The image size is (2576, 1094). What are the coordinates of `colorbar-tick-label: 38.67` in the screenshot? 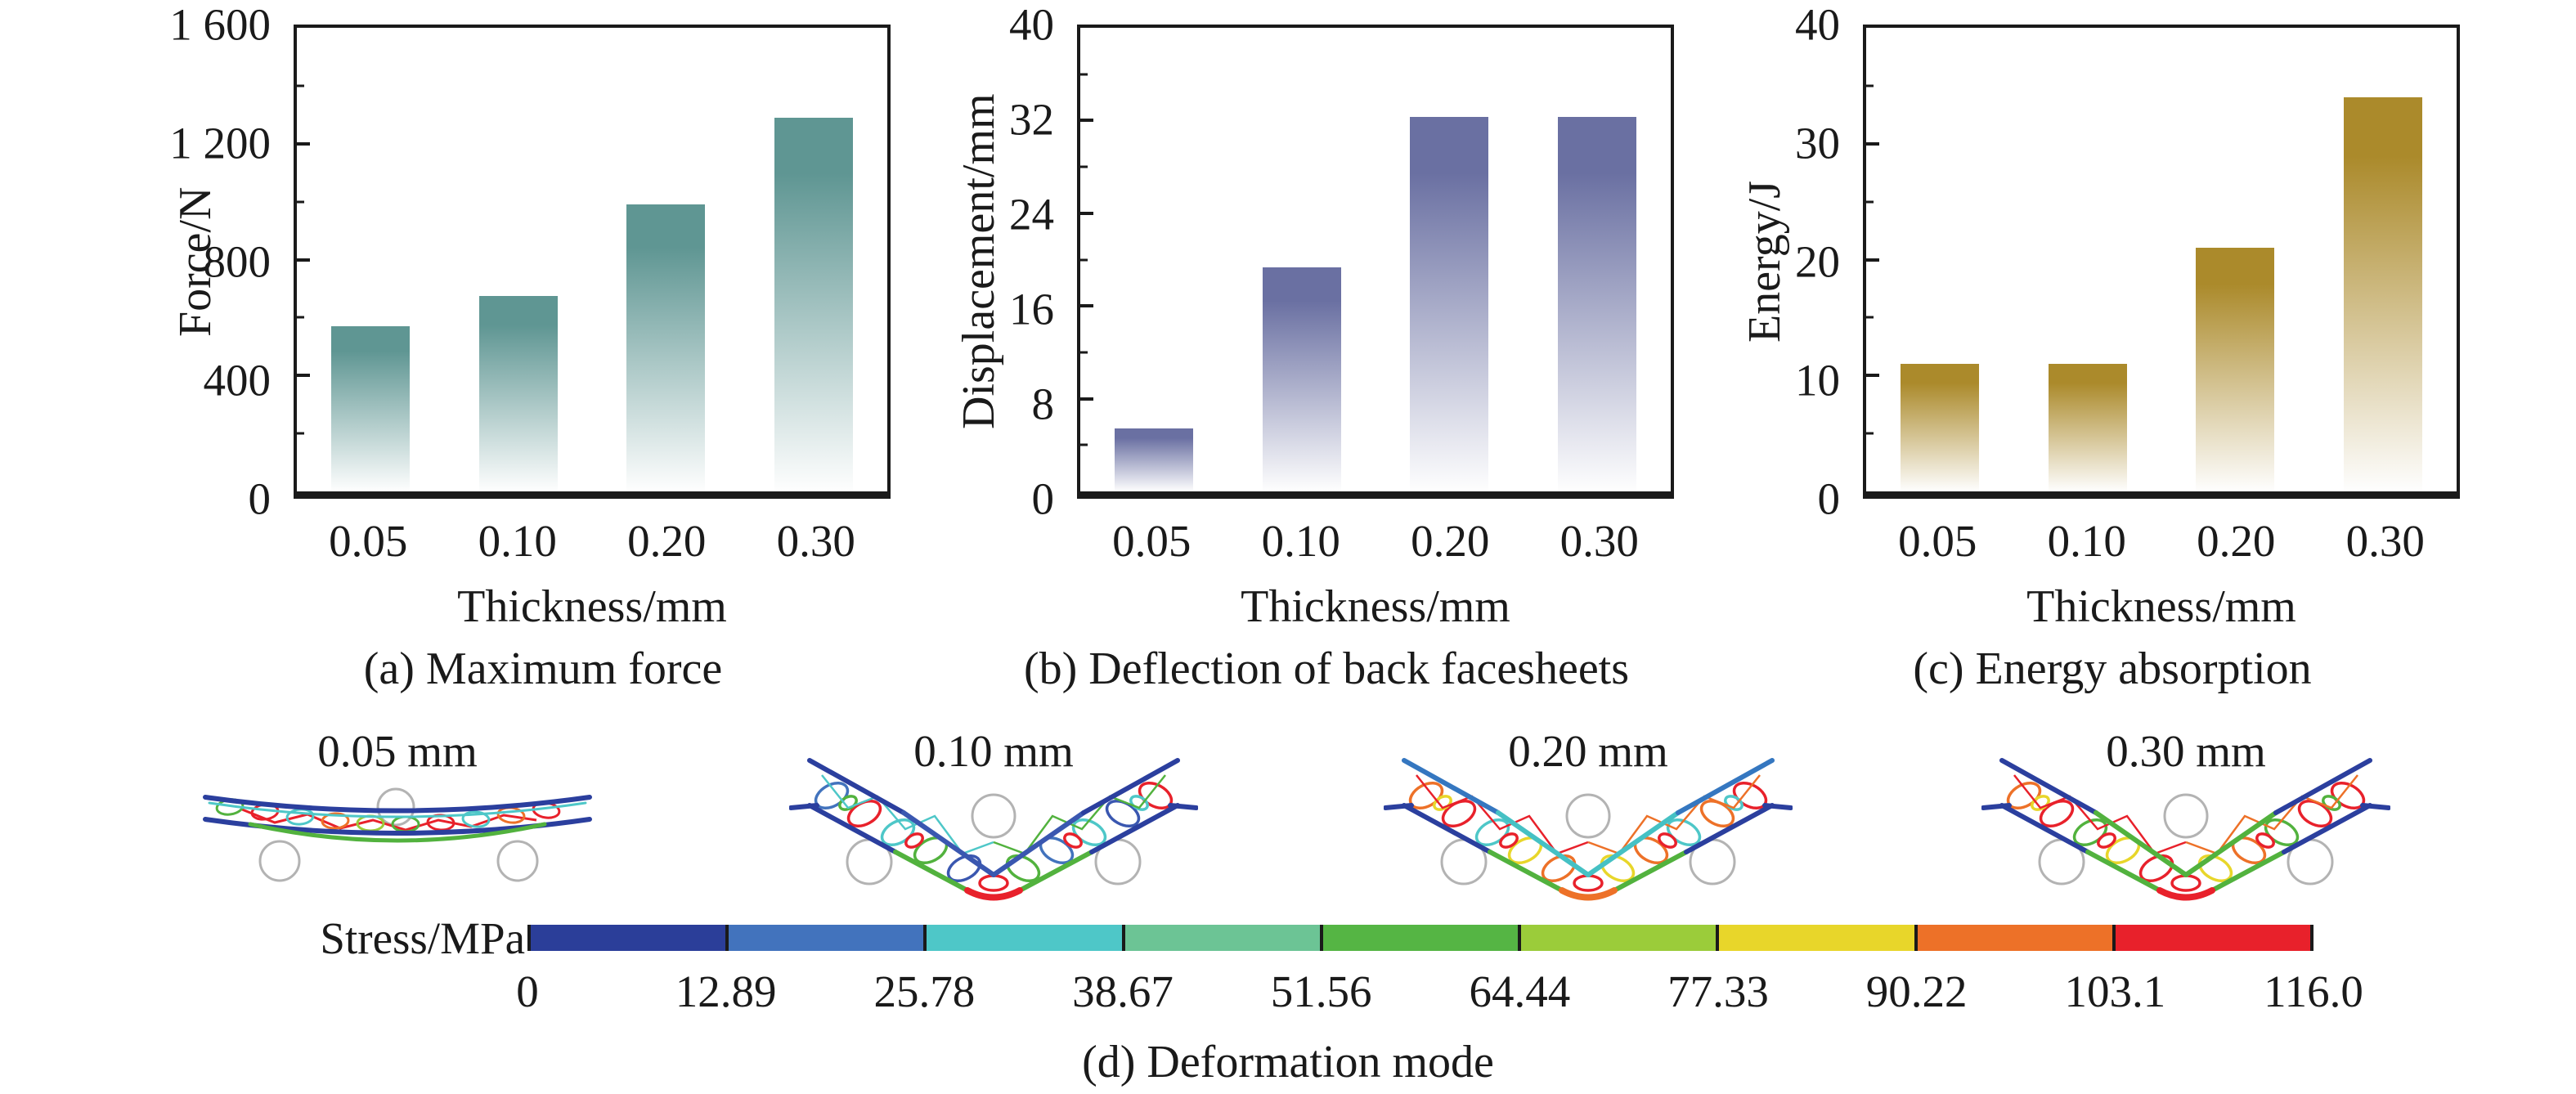 It's located at (1123, 991).